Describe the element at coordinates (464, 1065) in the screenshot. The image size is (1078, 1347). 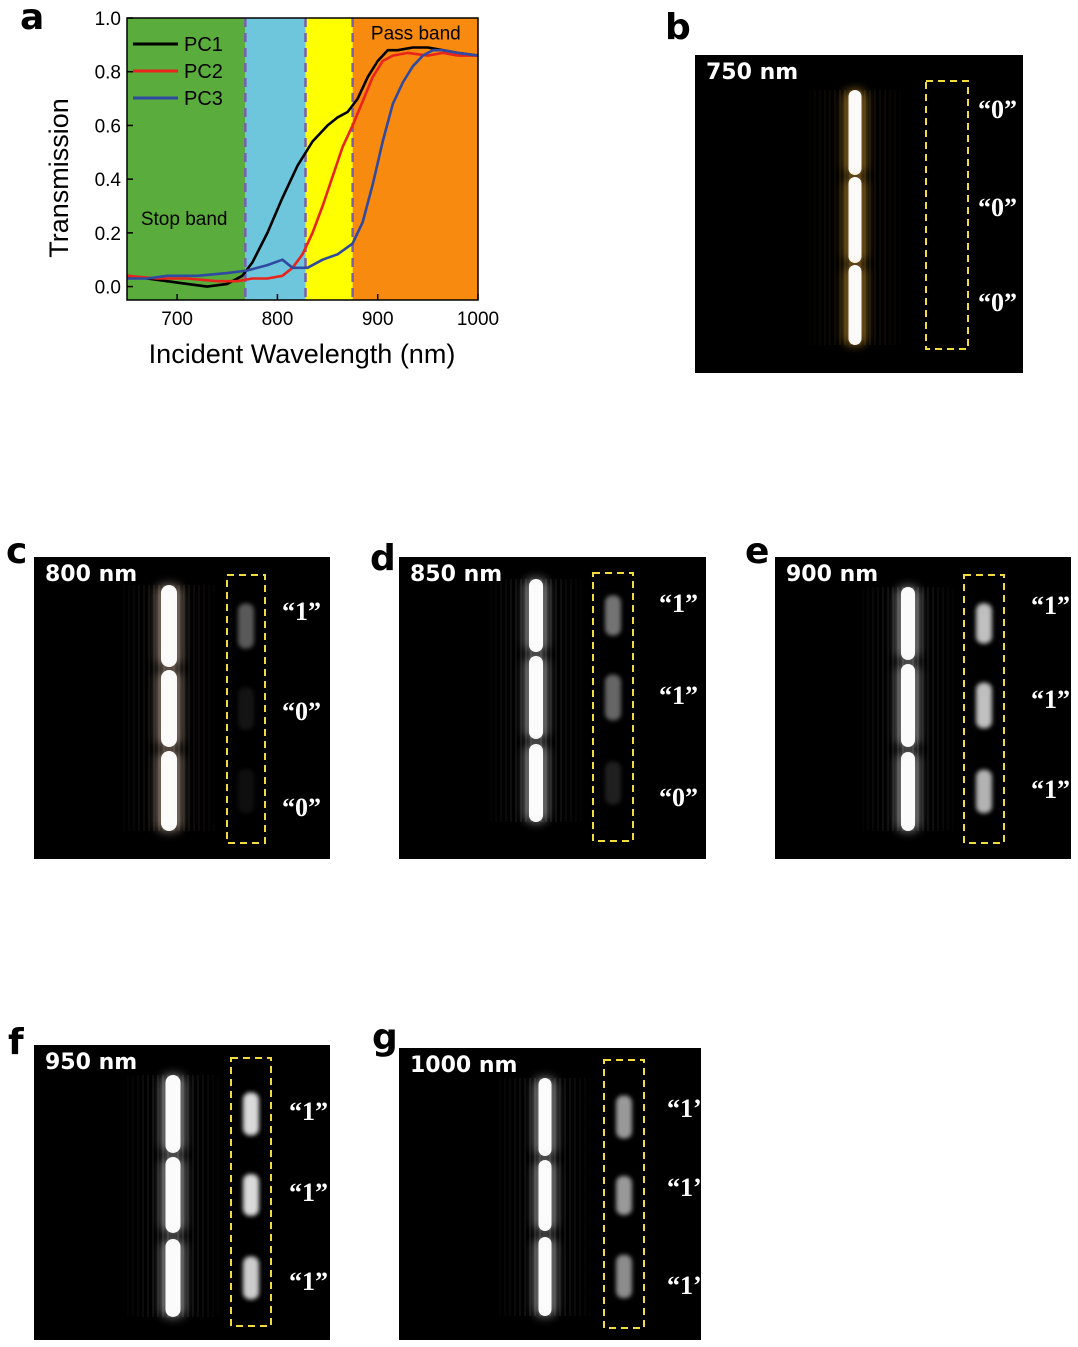
I see `wavelength-label: 1000 nm` at that location.